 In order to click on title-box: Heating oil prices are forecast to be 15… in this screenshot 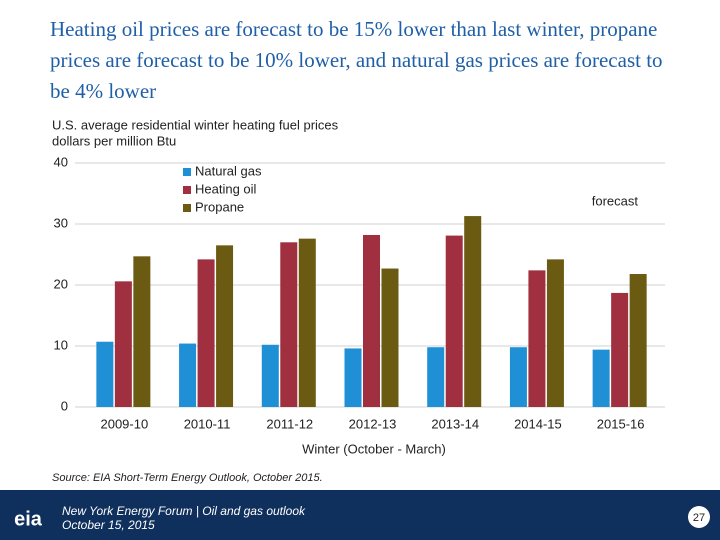, I will do `click(356, 60)`.